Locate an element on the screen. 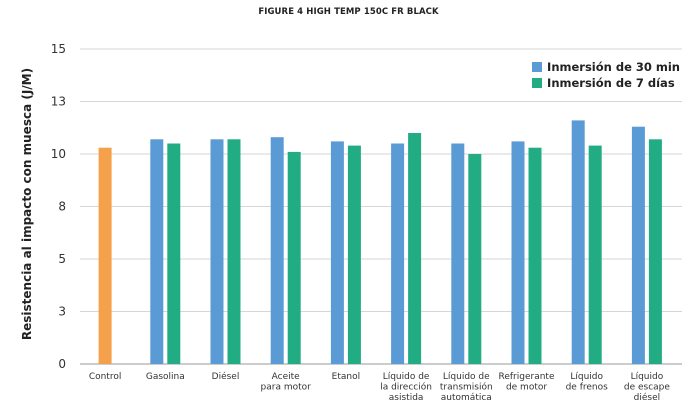 Image resolution: width=697 pixels, height=403 pixels. legend-label-series-1: Inmersión de 30 min is located at coordinates (613, 67).